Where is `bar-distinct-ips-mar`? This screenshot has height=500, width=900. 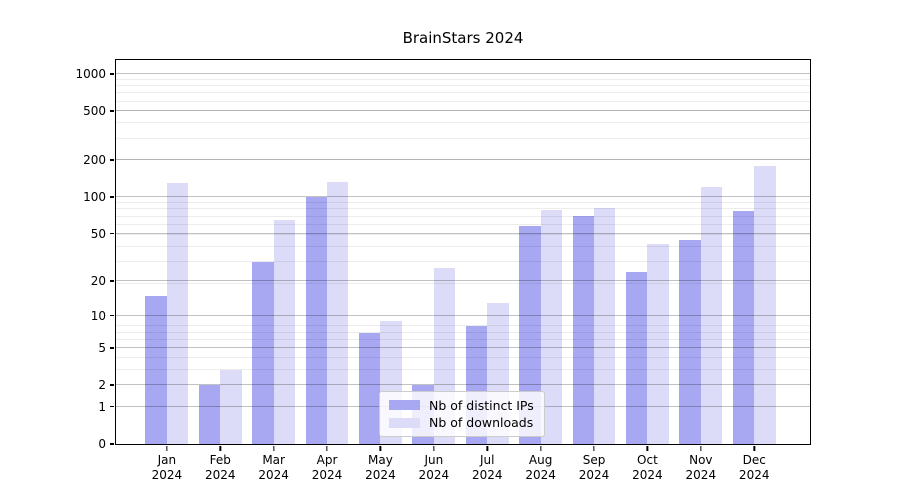
bar-distinct-ips-mar is located at coordinates (263, 352).